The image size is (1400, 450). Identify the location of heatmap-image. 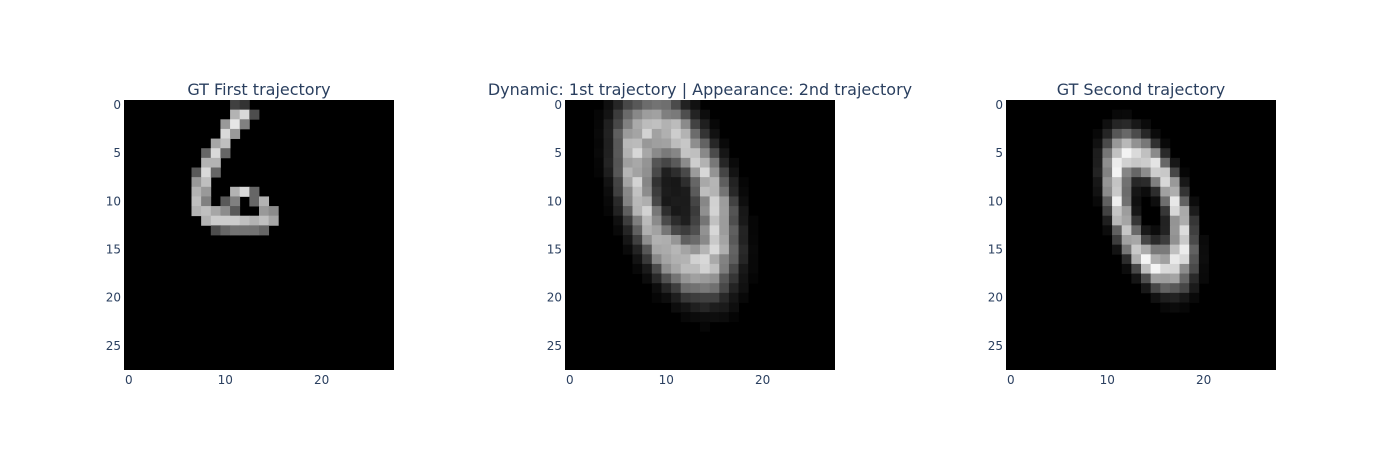
(1141, 235).